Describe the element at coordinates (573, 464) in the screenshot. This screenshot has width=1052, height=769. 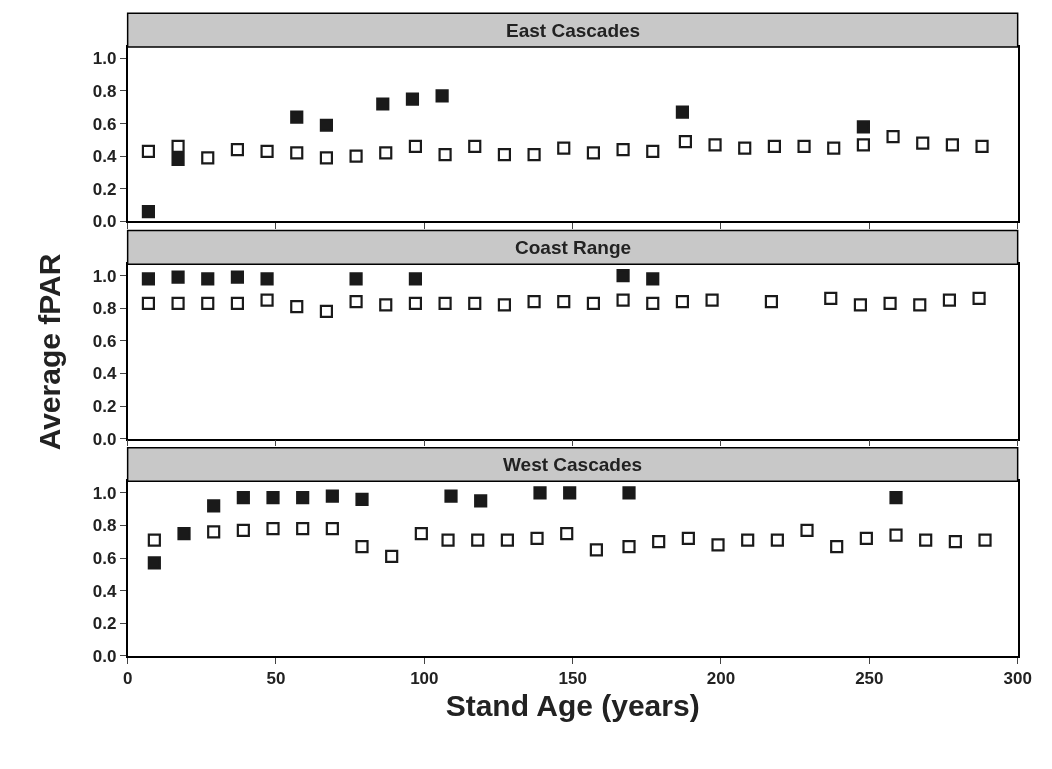
I see `chart-title: West Cascades` at that location.